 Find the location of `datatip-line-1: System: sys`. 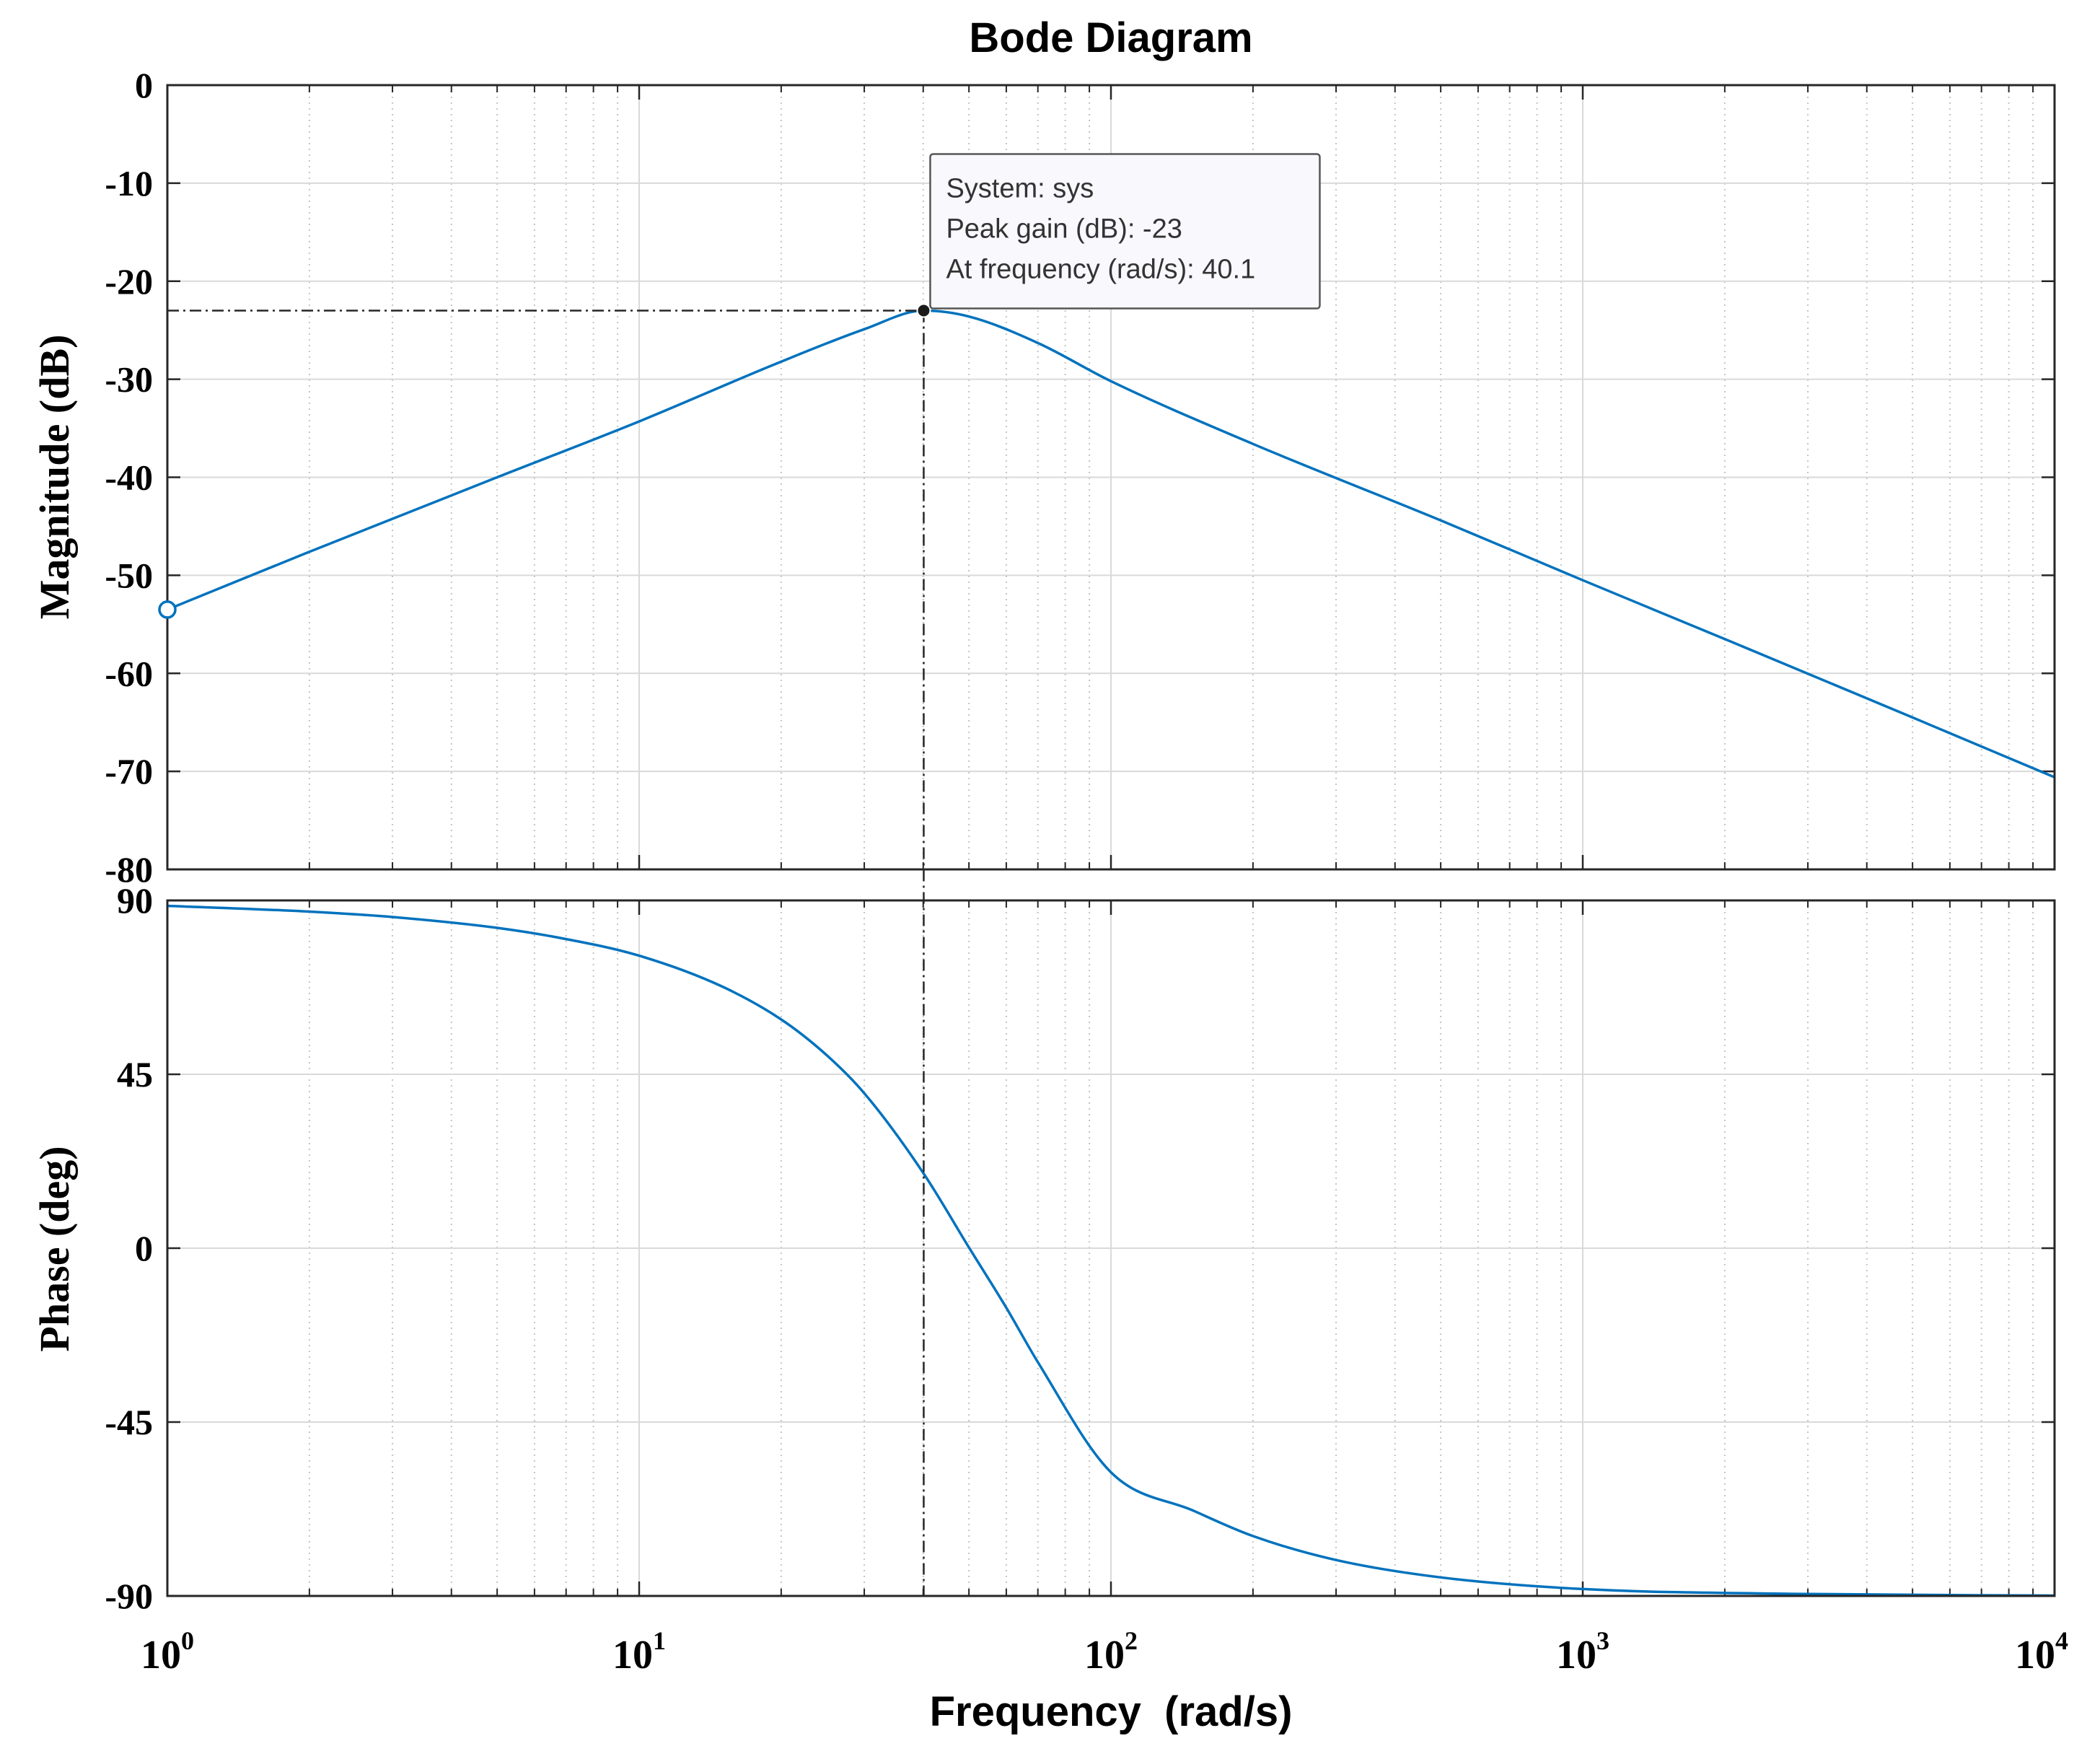

datatip-line-1: System: sys is located at coordinates (1020, 189).